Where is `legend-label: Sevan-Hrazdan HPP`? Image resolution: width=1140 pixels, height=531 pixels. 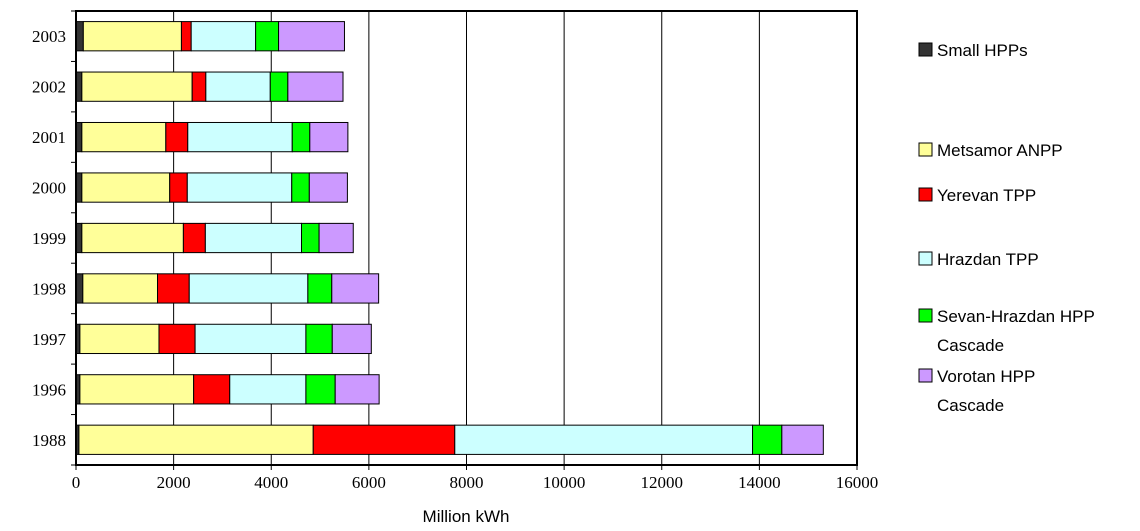
legend-label: Sevan-Hrazdan HPP is located at coordinates (1016, 316).